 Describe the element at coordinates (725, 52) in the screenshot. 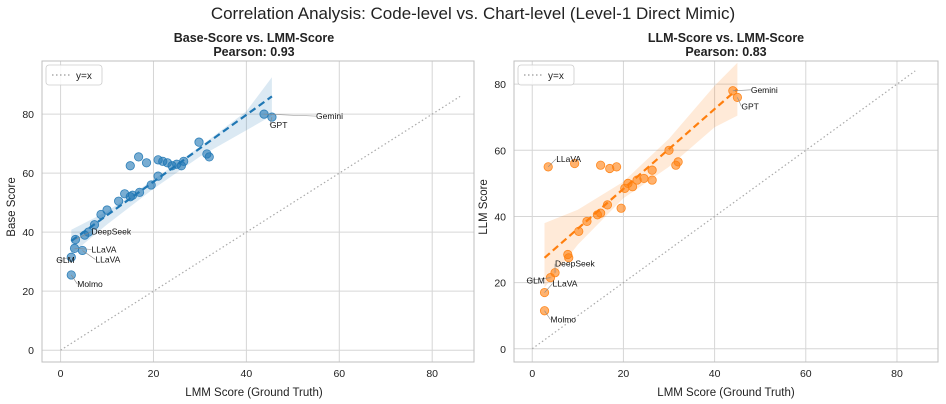

I see `panel-subtitle: Pearson: 0.83` at that location.